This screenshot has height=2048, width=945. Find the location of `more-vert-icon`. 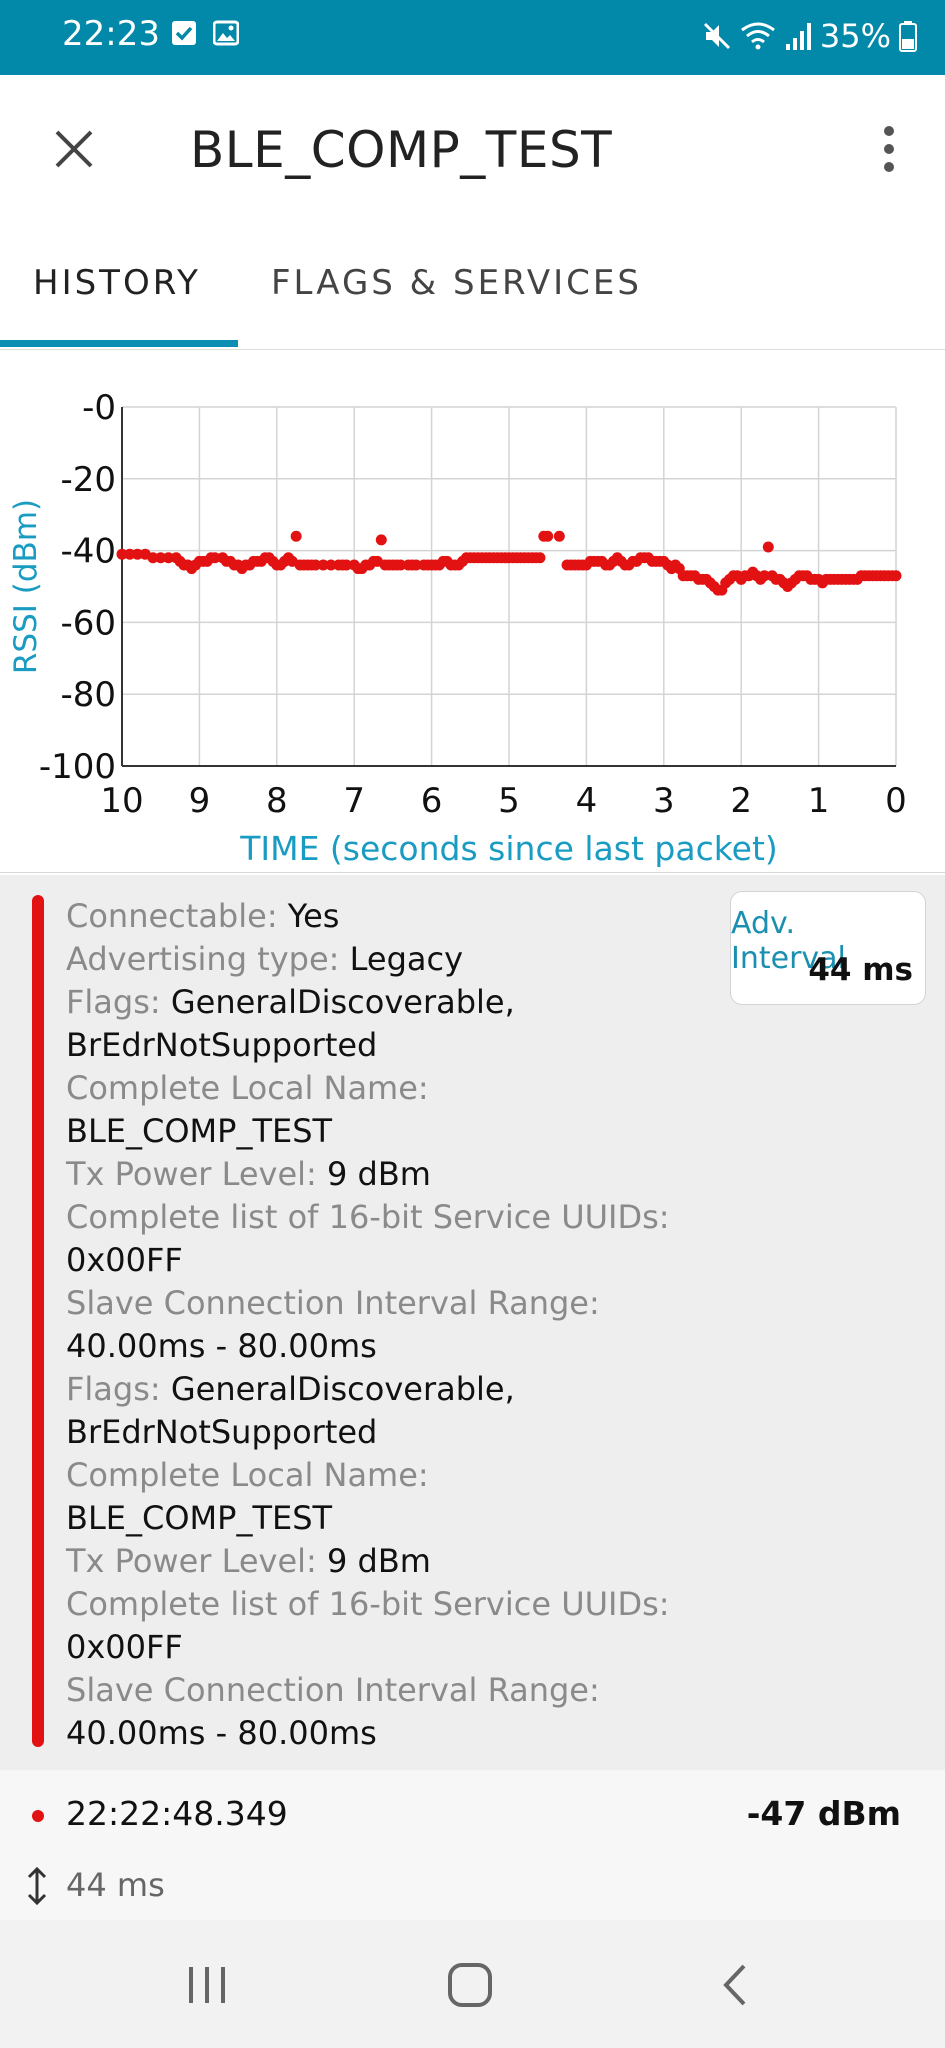

more-vert-icon is located at coordinates (889, 149).